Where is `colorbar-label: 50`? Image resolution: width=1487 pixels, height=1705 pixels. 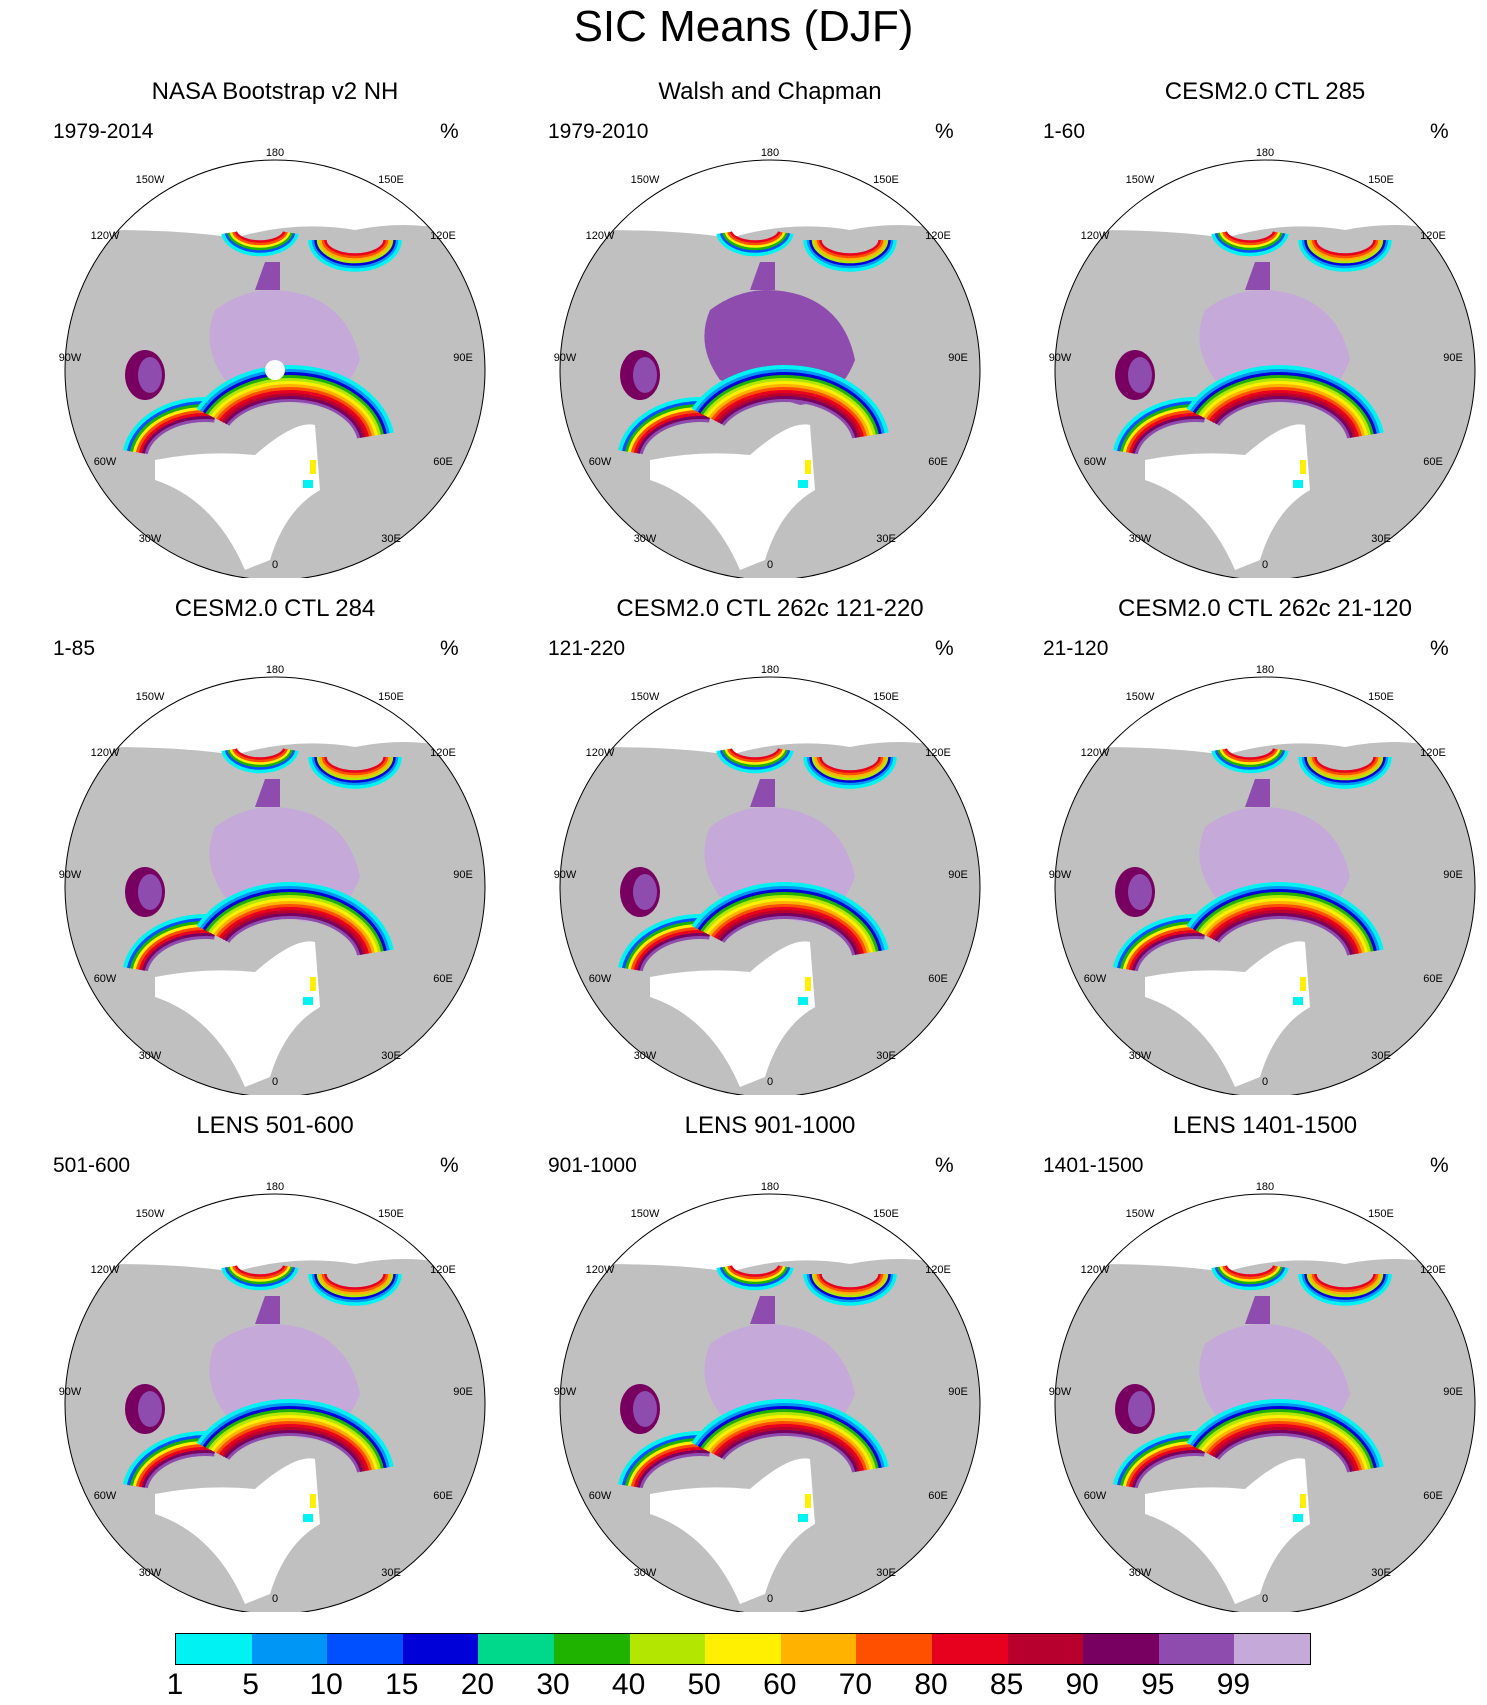 colorbar-label: 50 is located at coordinates (704, 1684).